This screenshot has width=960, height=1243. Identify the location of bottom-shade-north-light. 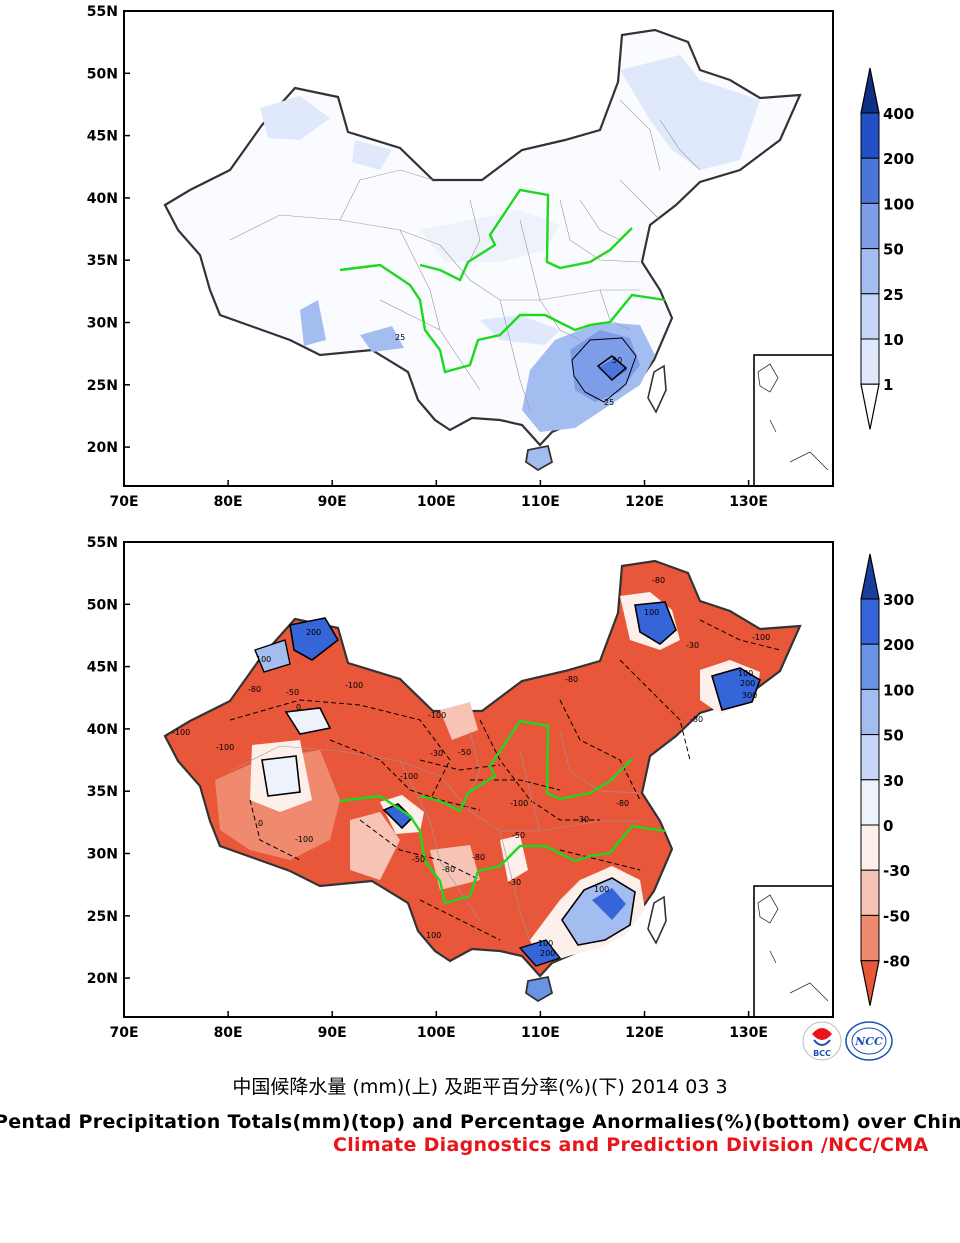
(459, 721).